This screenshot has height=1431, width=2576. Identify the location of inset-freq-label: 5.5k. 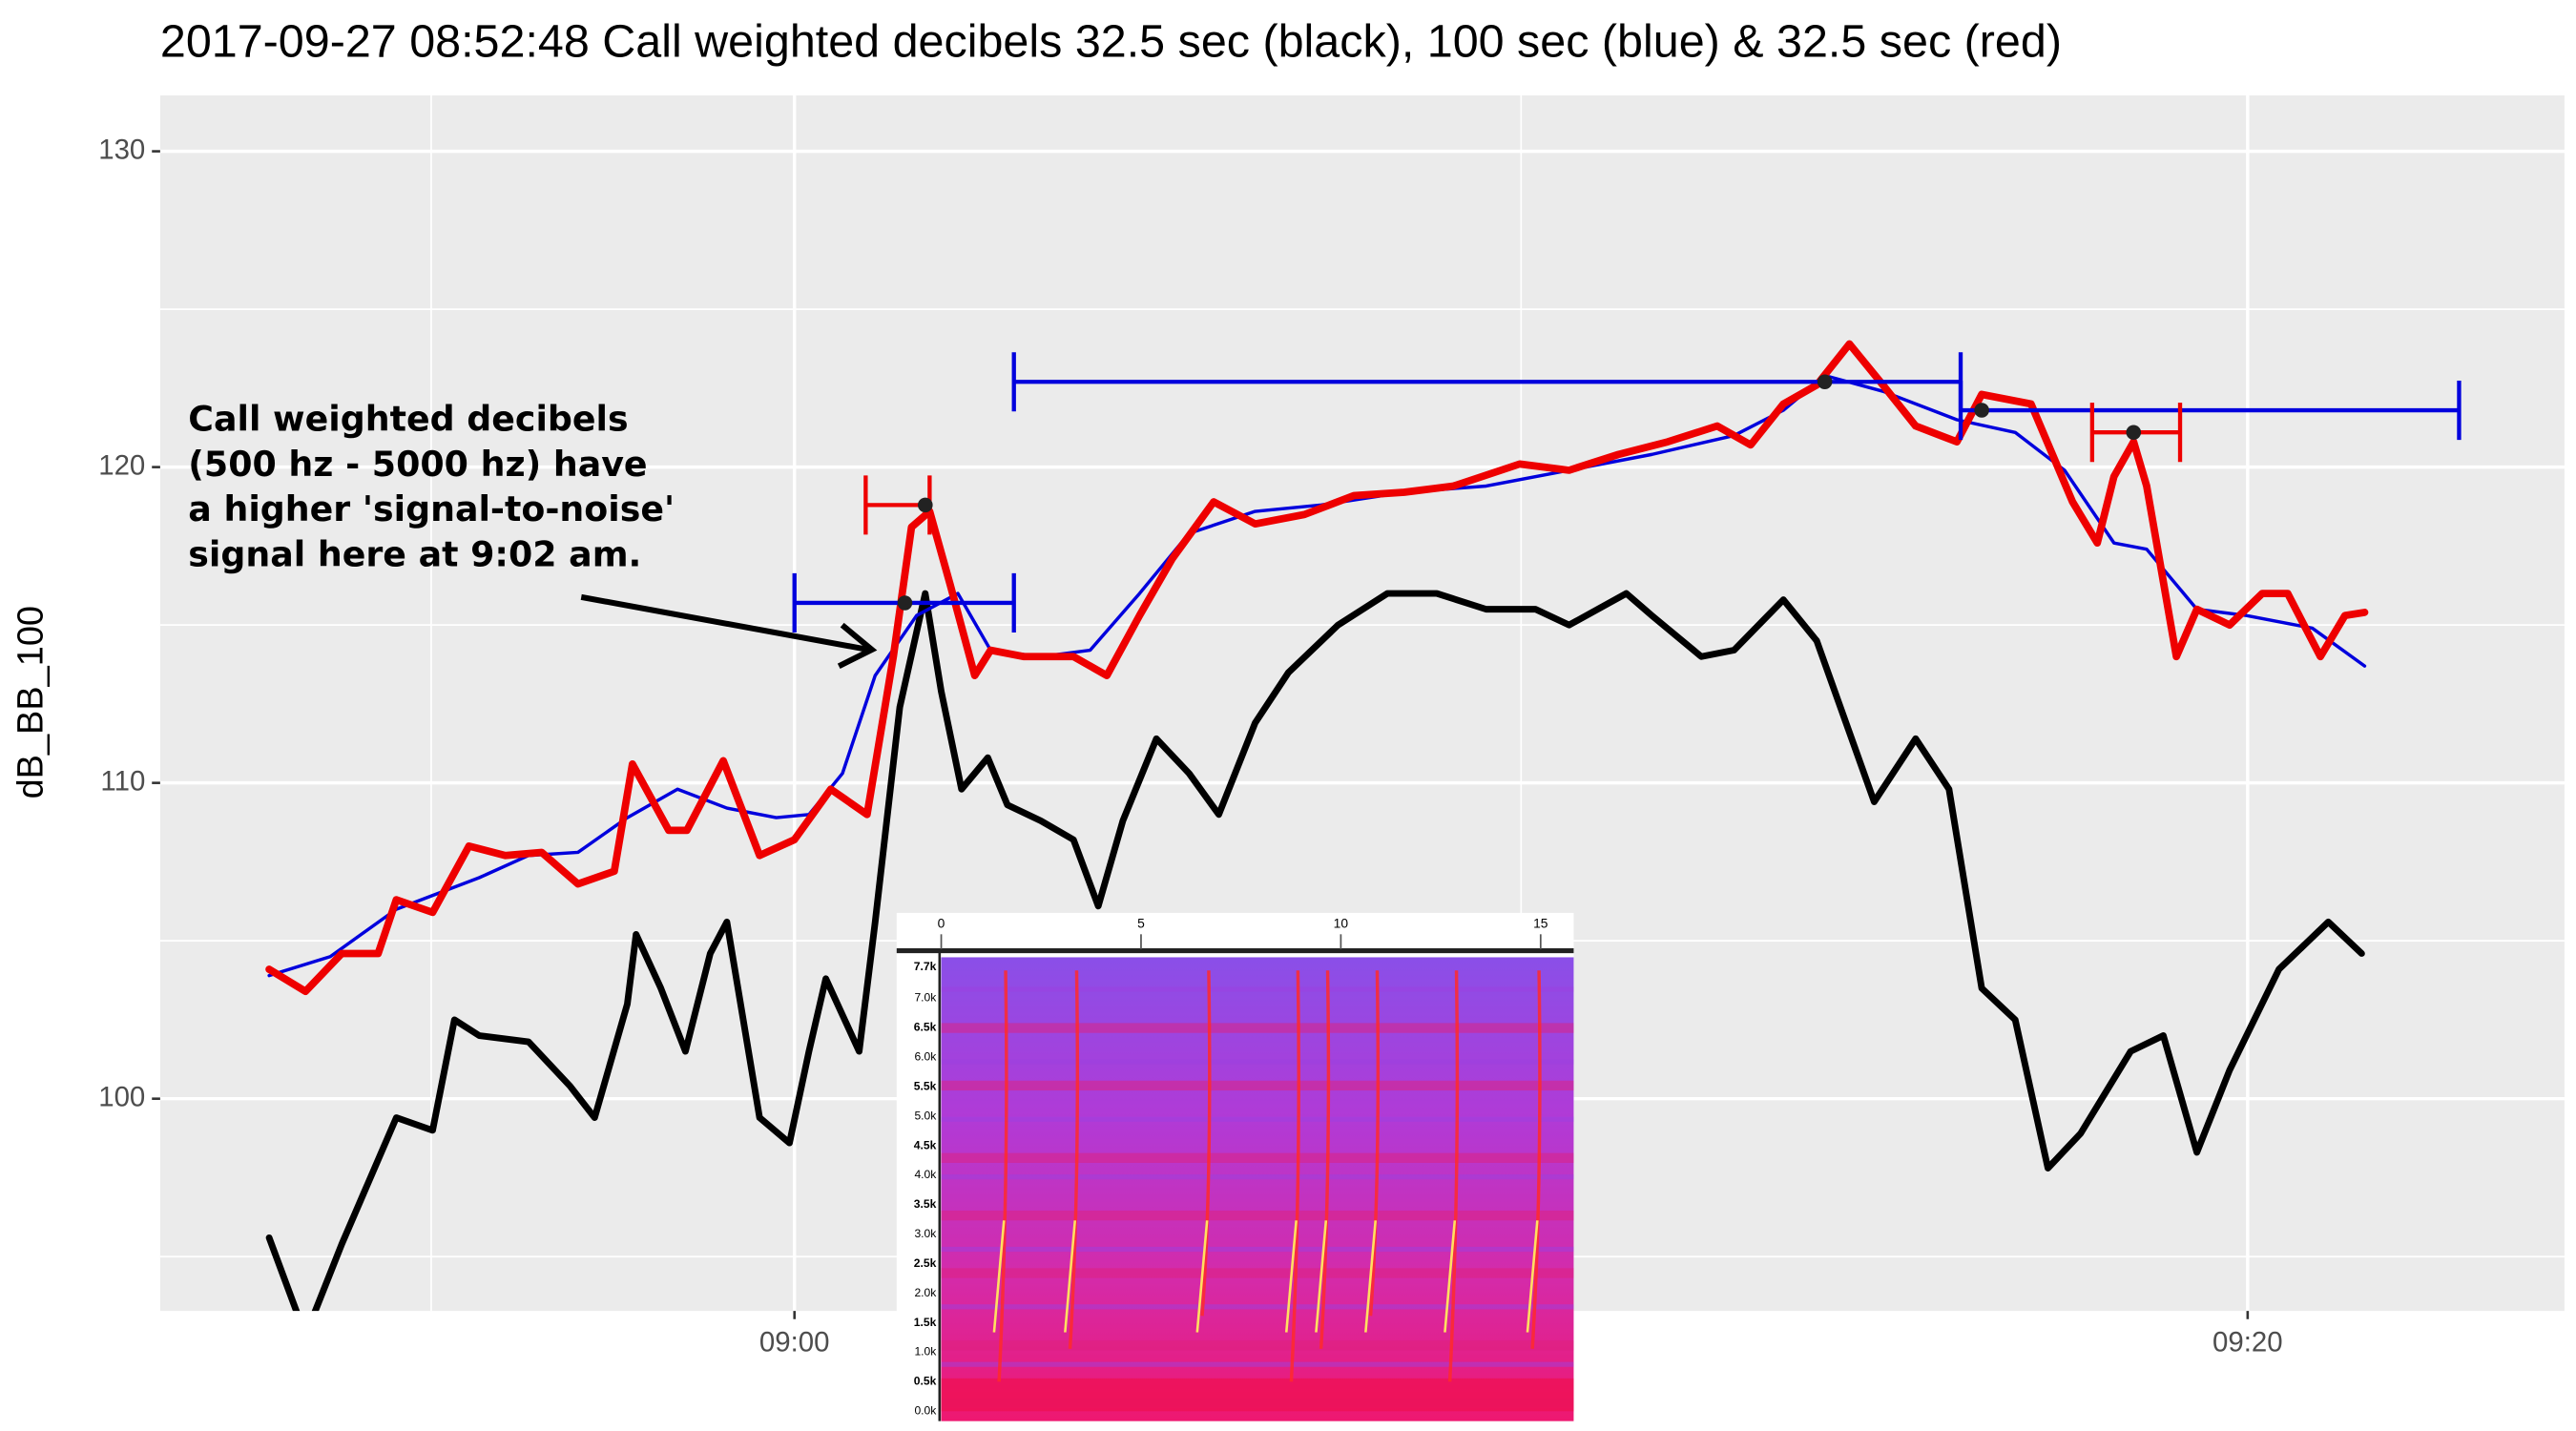
(925, 1085).